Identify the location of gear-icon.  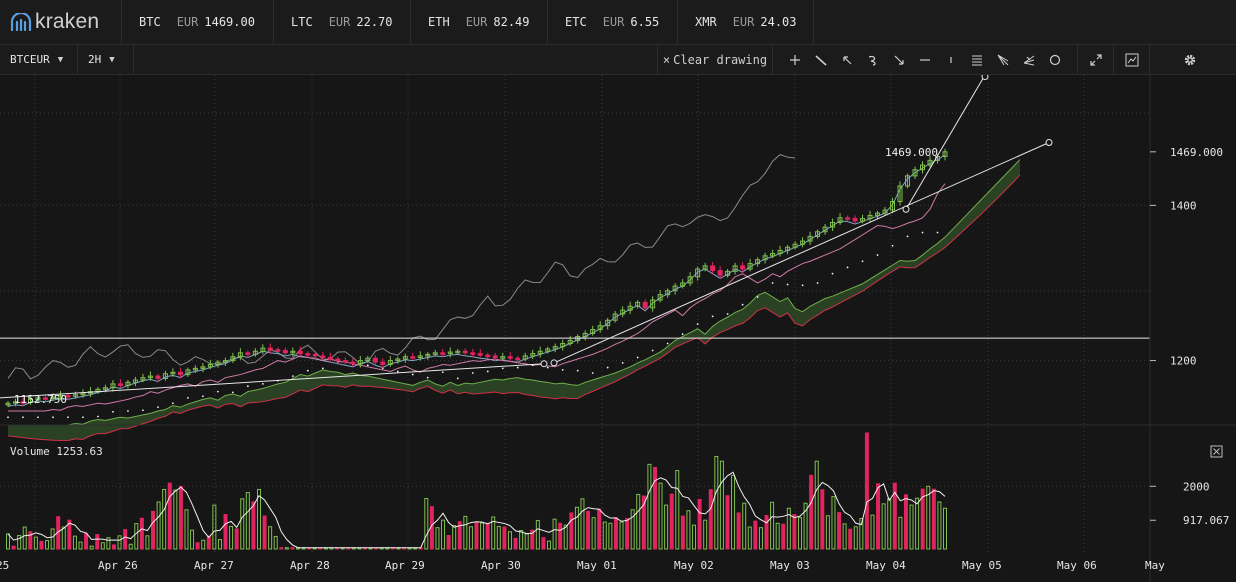
(1189, 59).